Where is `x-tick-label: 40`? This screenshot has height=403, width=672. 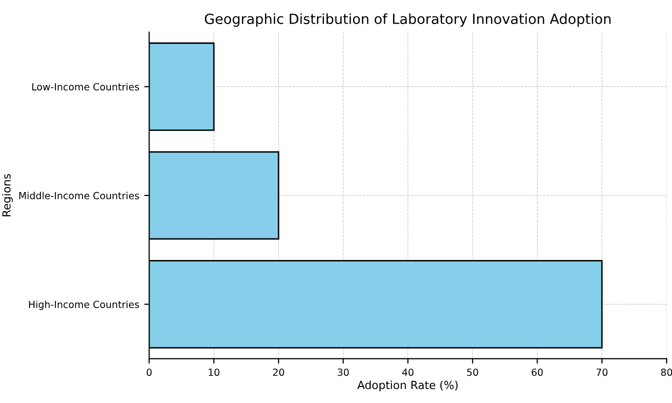 x-tick-label: 40 is located at coordinates (408, 372).